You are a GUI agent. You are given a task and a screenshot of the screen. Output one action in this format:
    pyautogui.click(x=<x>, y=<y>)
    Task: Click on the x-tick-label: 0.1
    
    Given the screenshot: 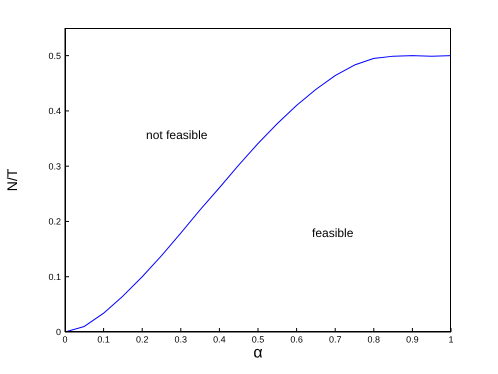 What is the action you would take?
    pyautogui.click(x=103, y=339)
    